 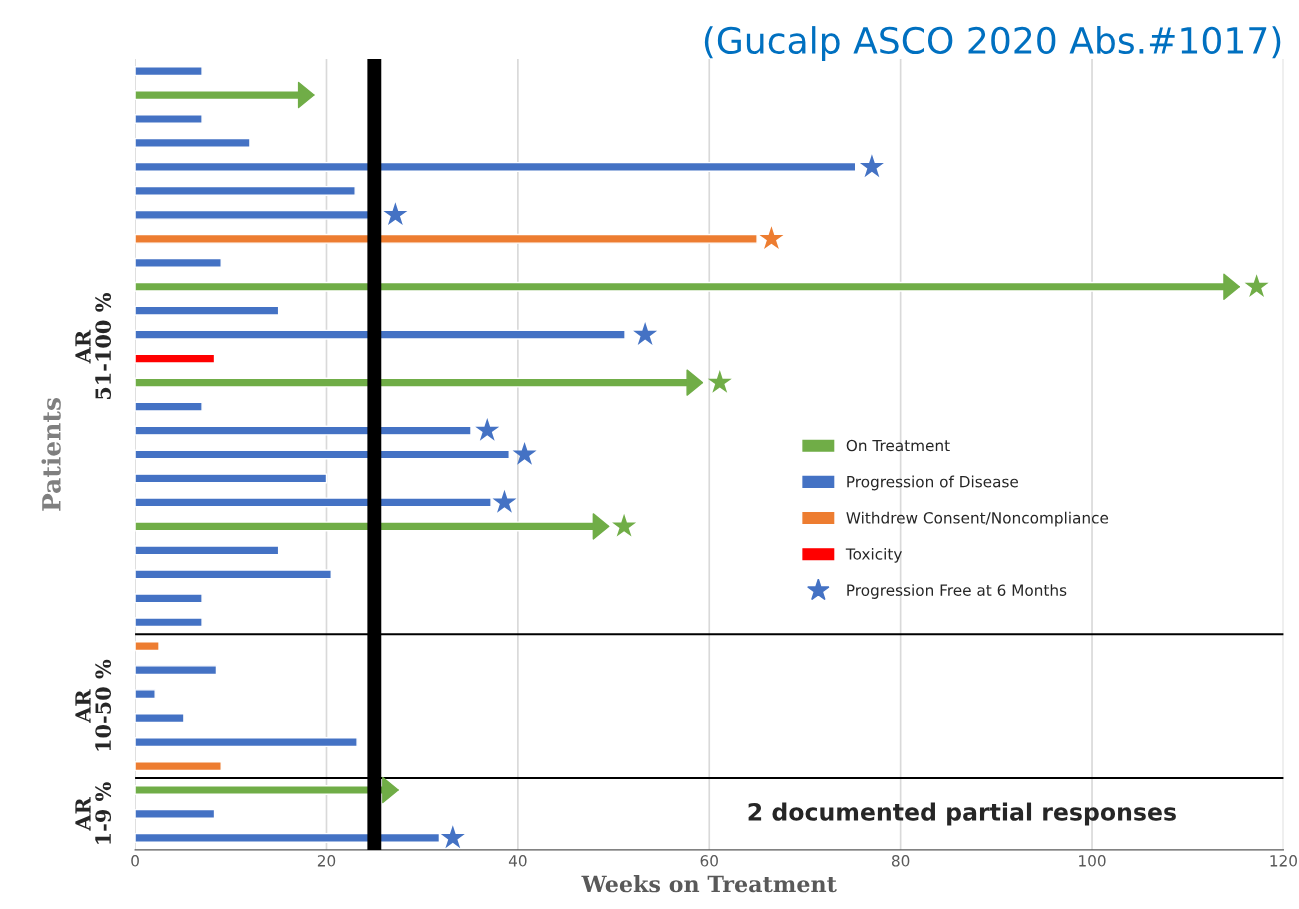 I want to click on legend-label: On Treatment, so click(x=898, y=445).